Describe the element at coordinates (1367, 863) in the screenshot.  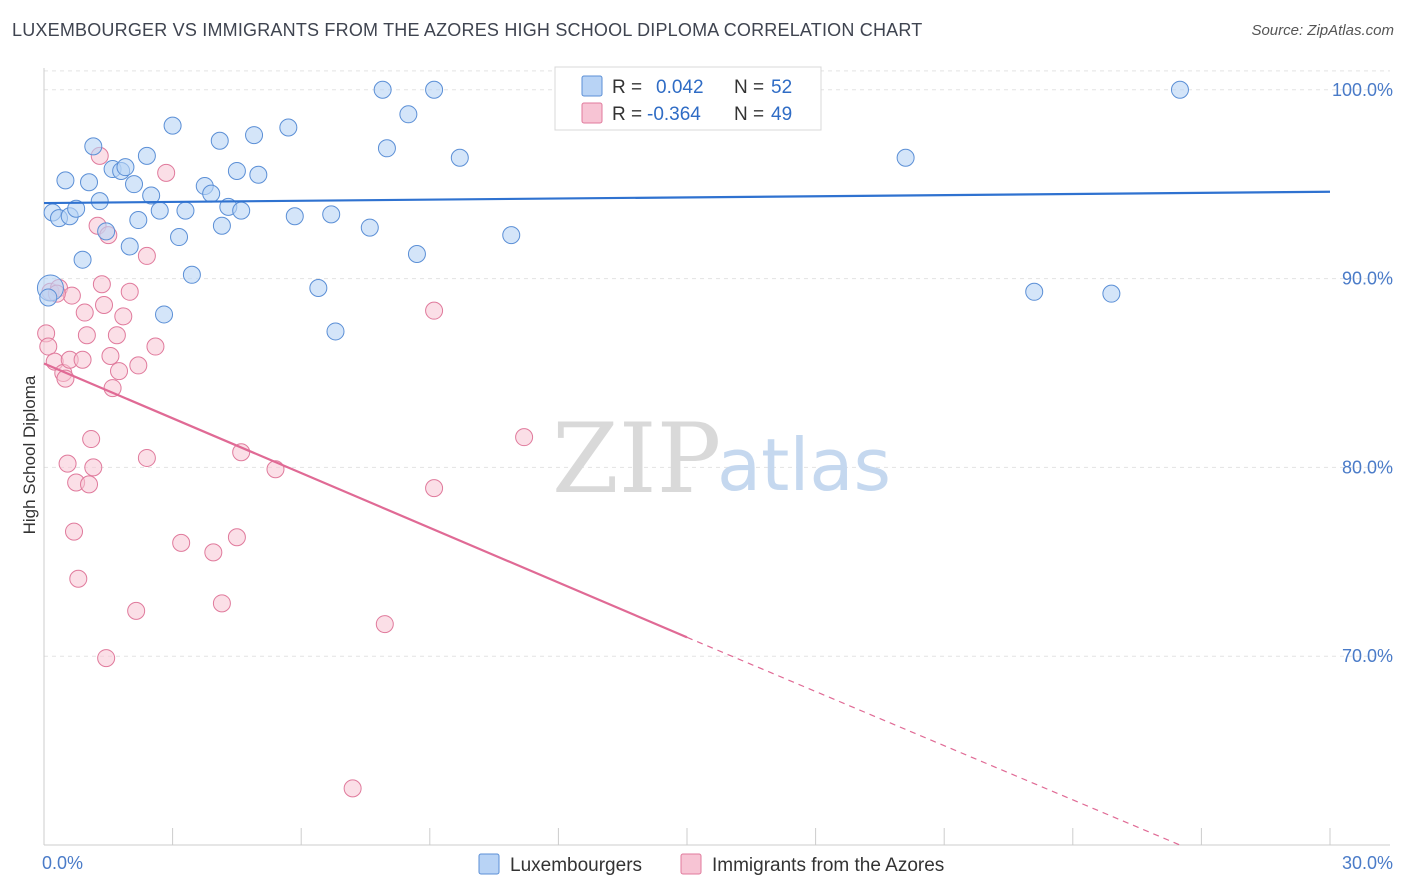
I see `x-tick-label: 30.0%` at that location.